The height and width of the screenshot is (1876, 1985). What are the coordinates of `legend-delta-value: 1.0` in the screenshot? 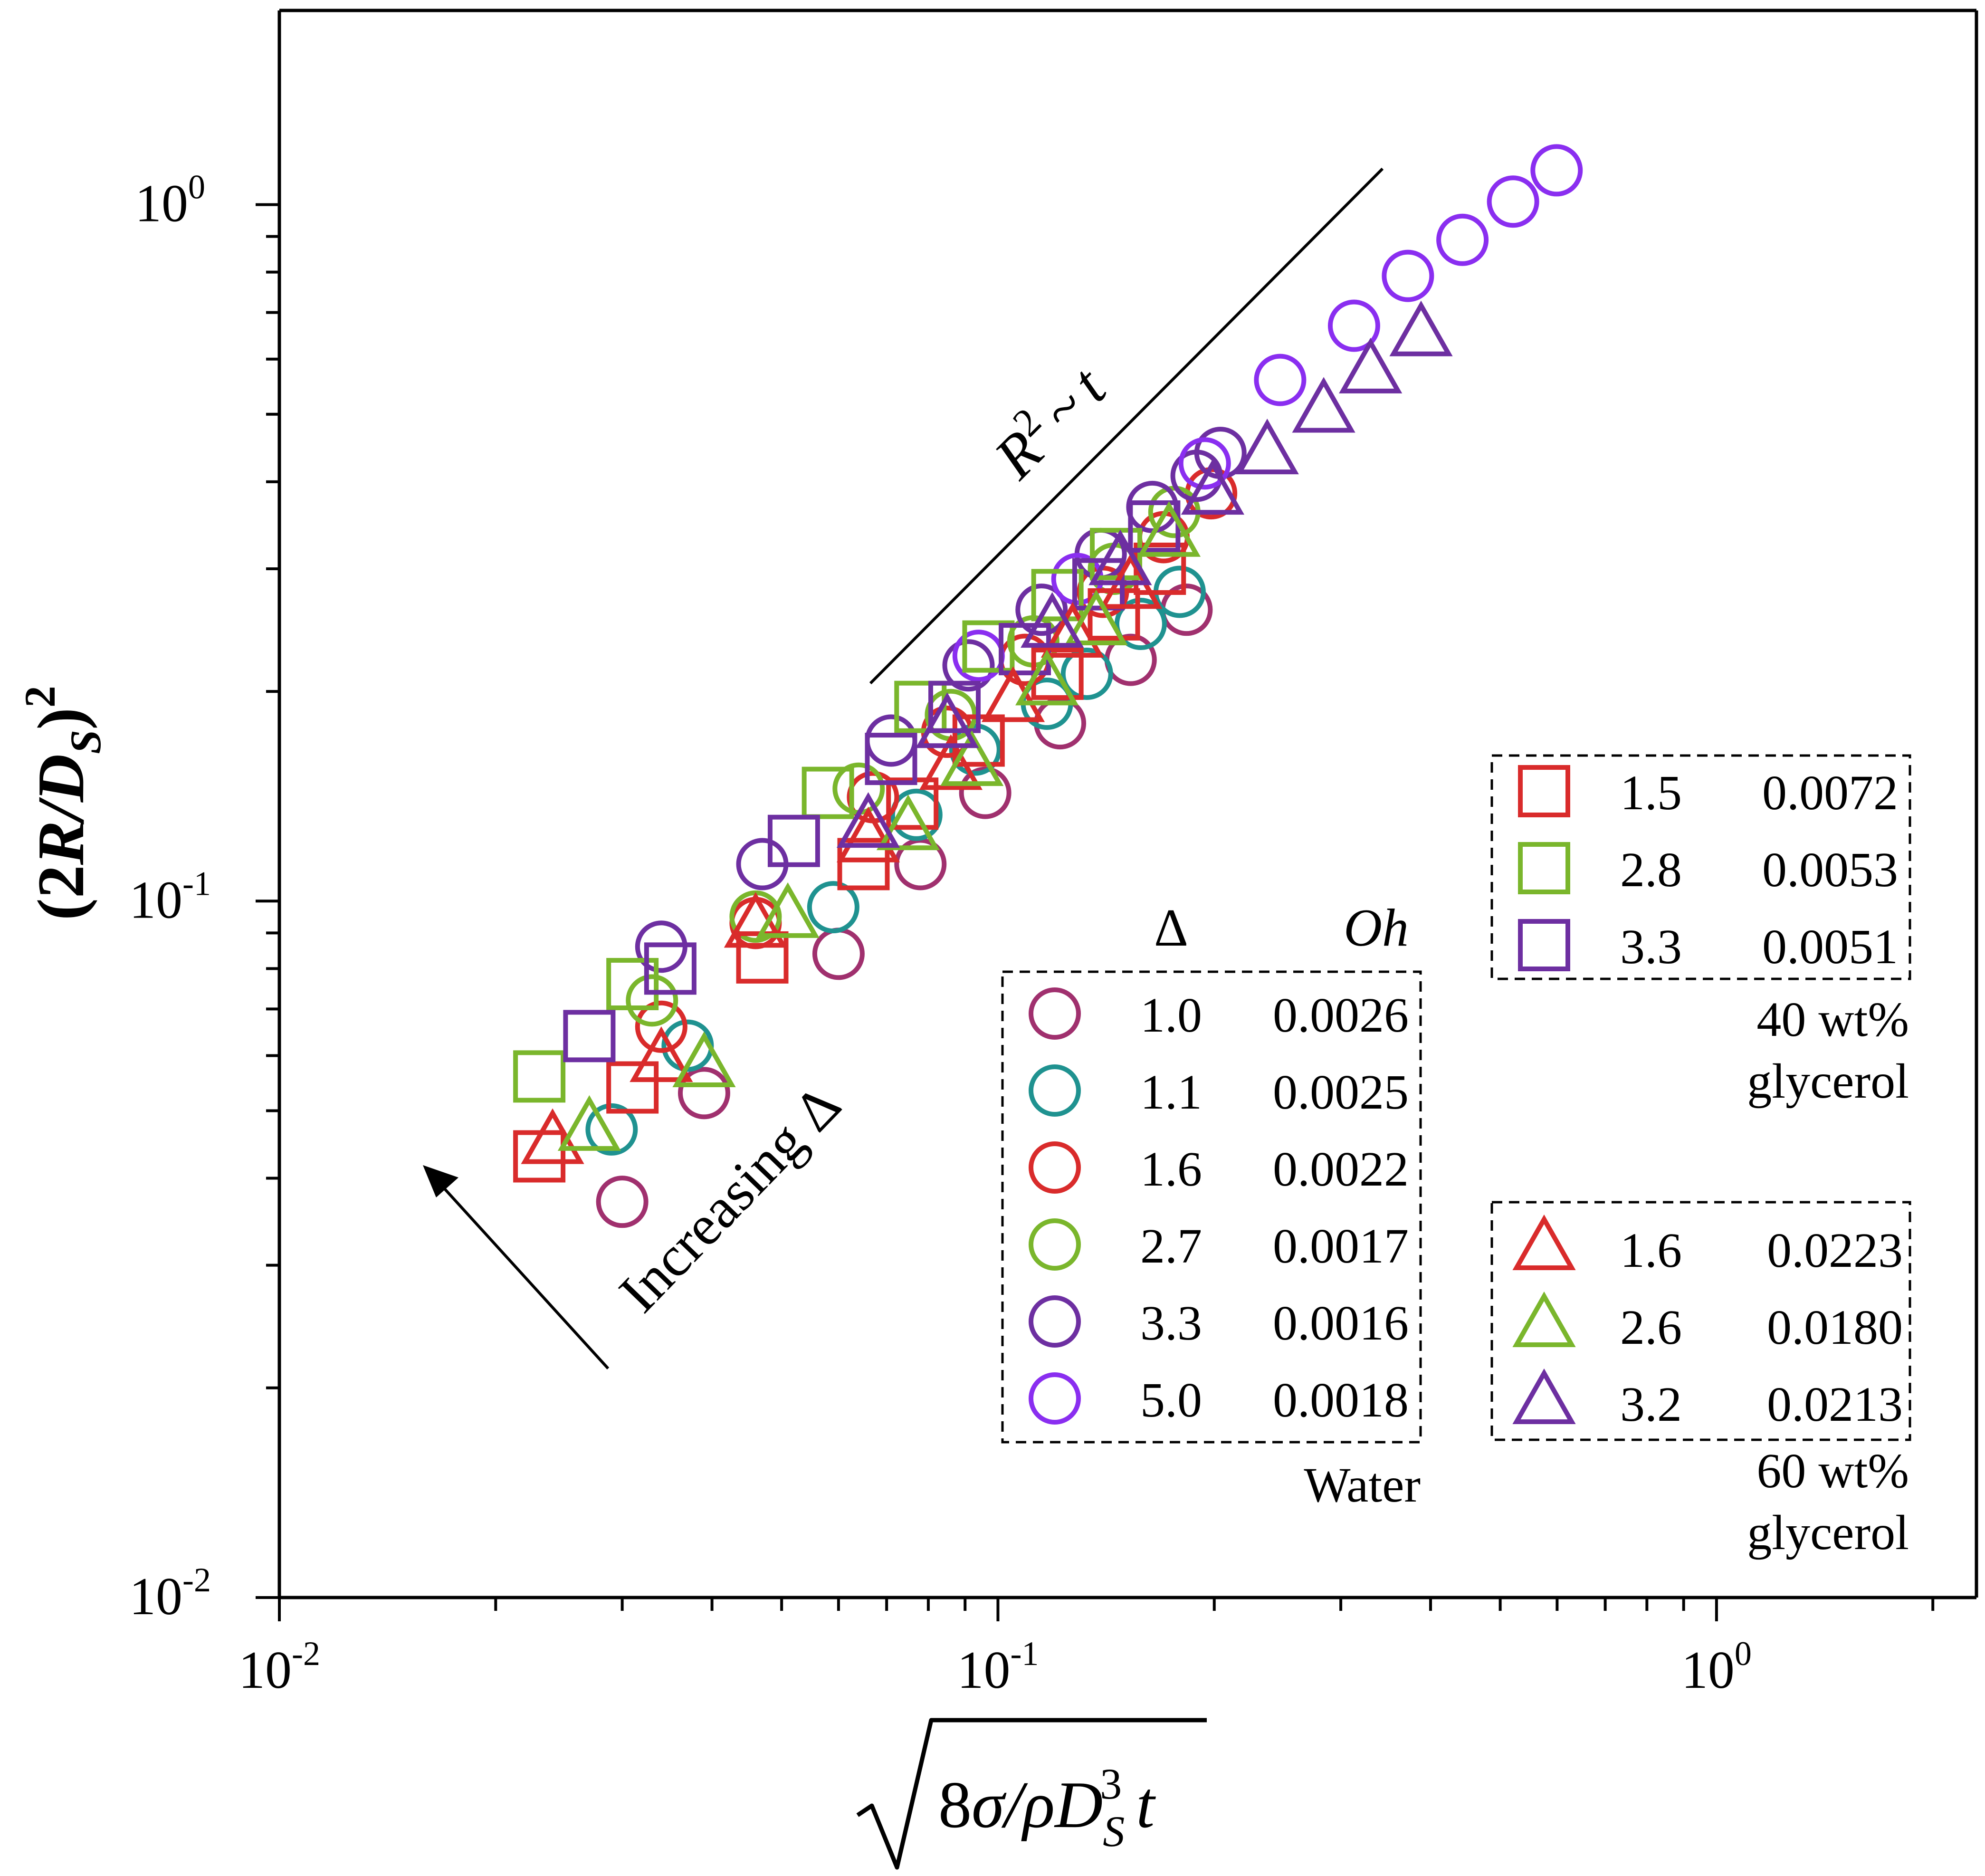 It's located at (1171, 1015).